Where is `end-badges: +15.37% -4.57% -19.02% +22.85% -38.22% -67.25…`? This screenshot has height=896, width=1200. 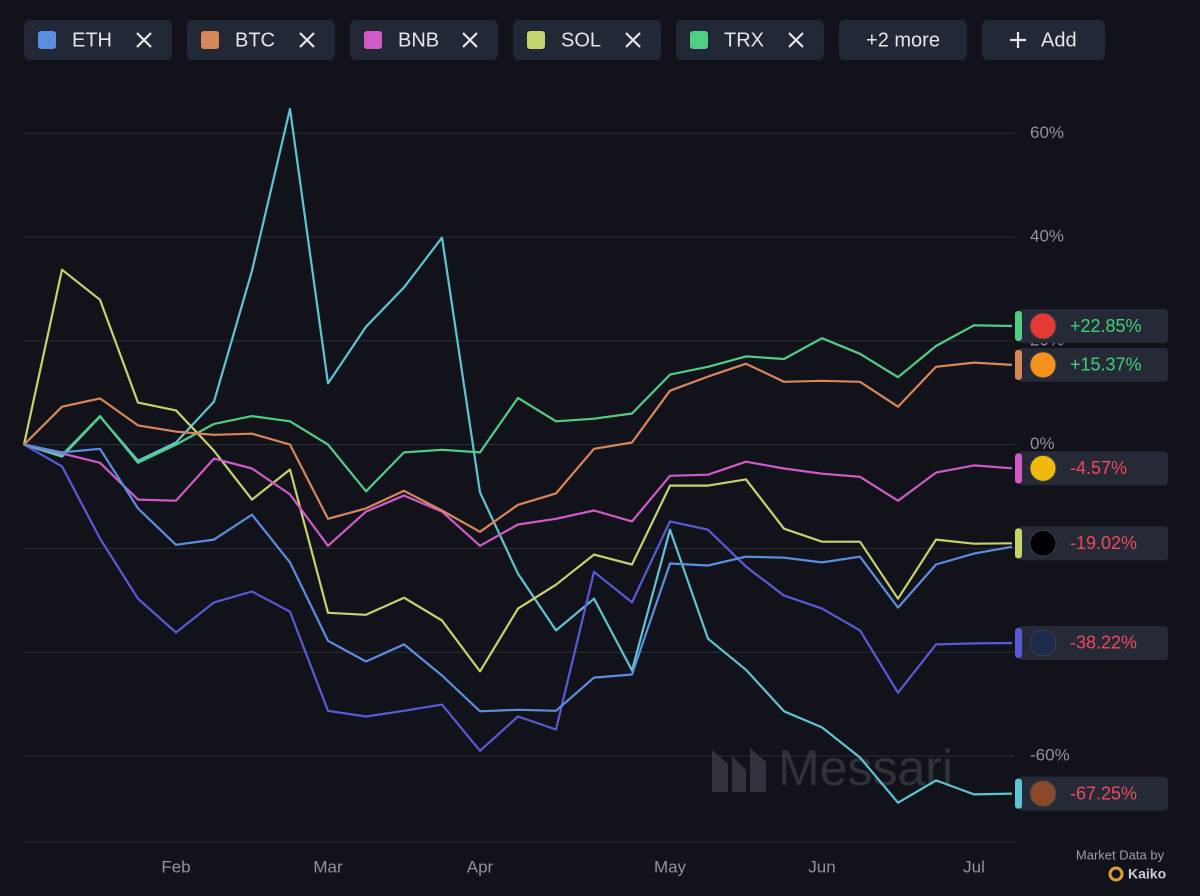
end-badges: +15.37% -4.57% -19.02% +22.85% -38.22% -67.25… is located at coordinates (1091, 560).